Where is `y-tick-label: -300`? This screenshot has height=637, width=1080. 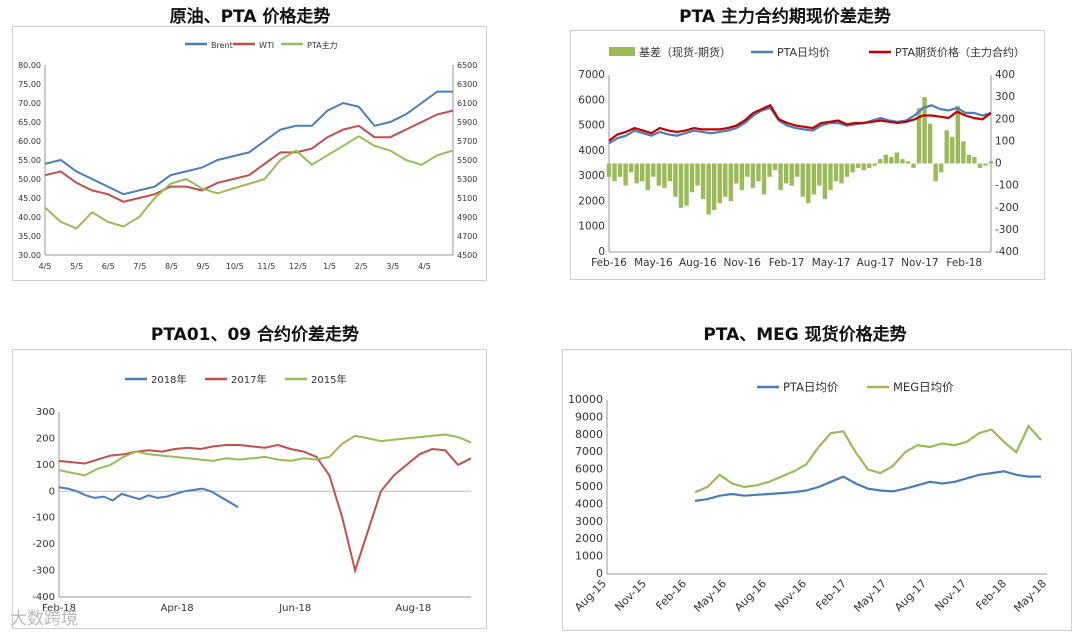 y-tick-label: -300 is located at coordinates (43, 571).